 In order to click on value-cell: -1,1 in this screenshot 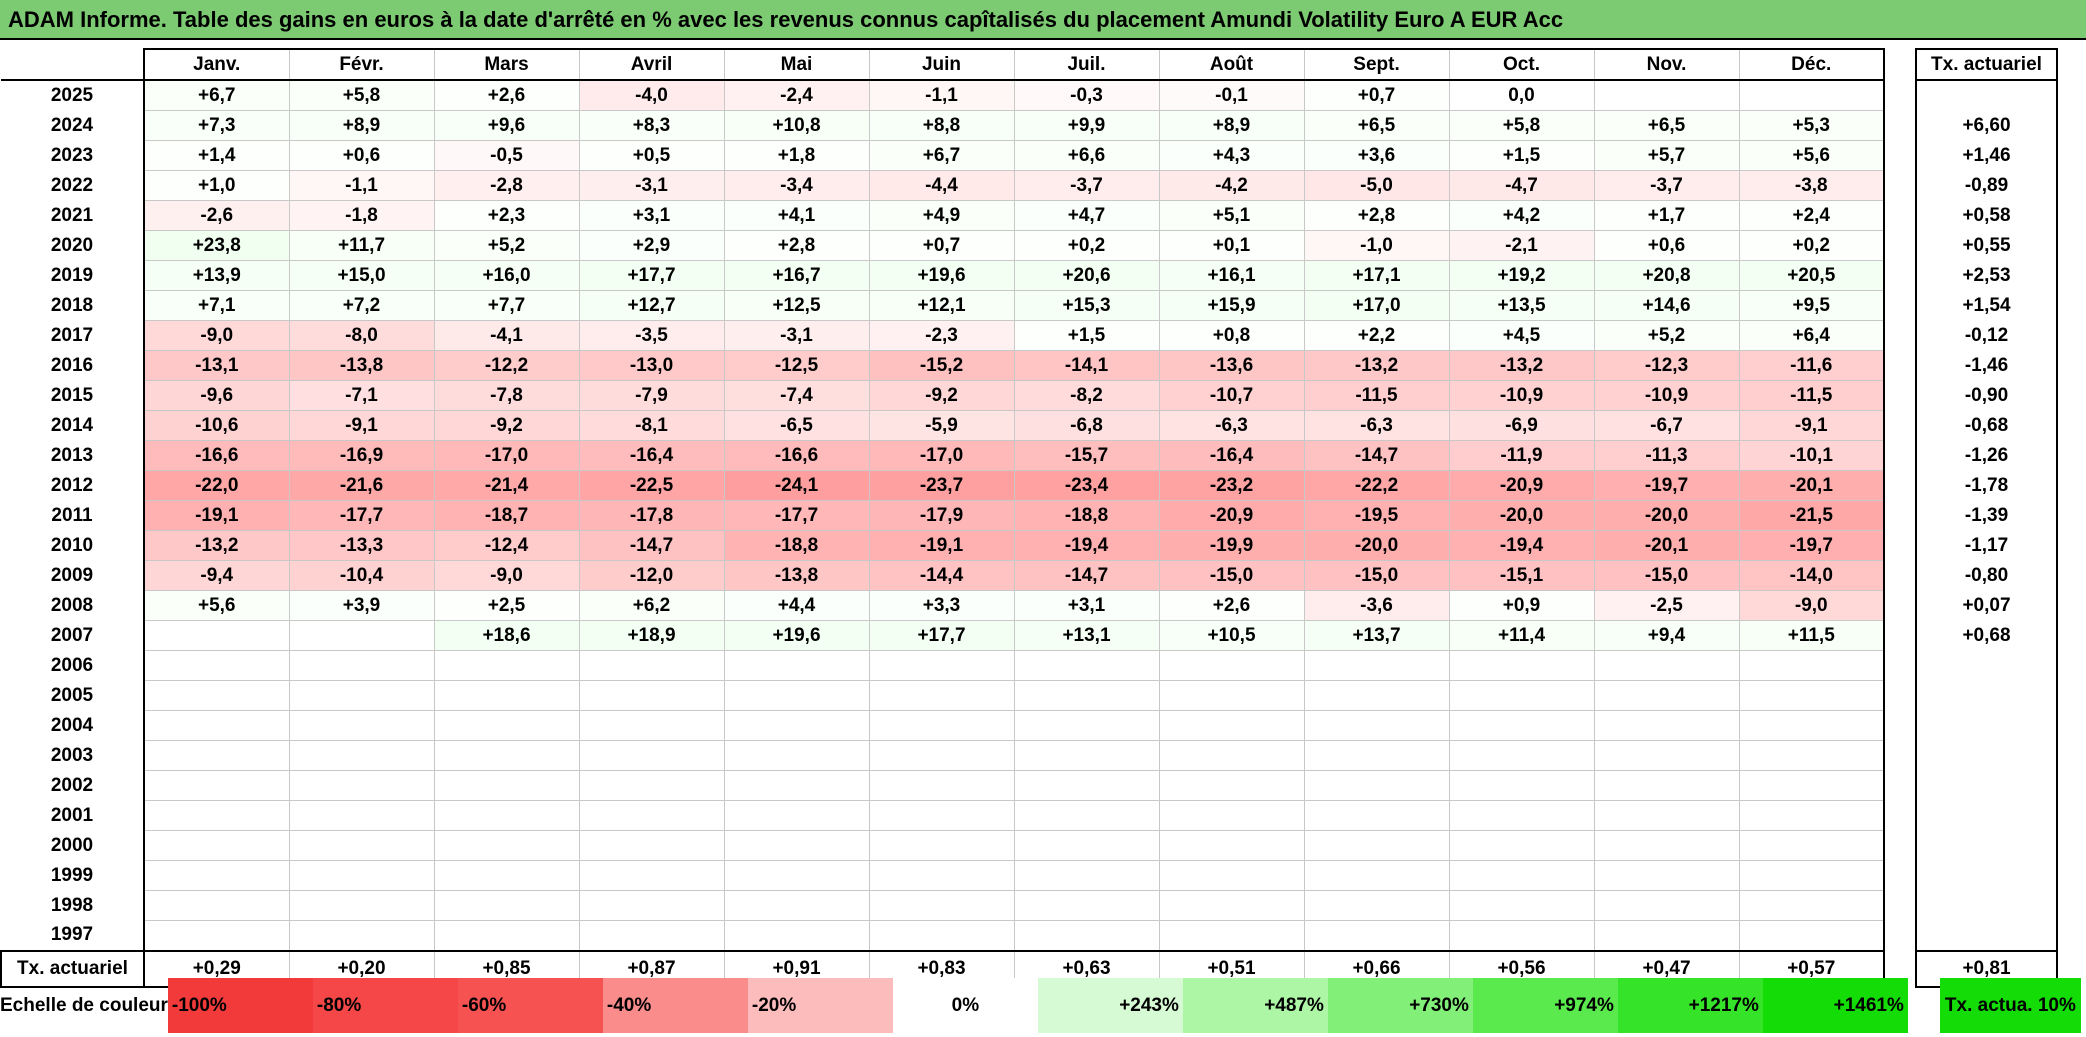, I will do `click(361, 185)`.